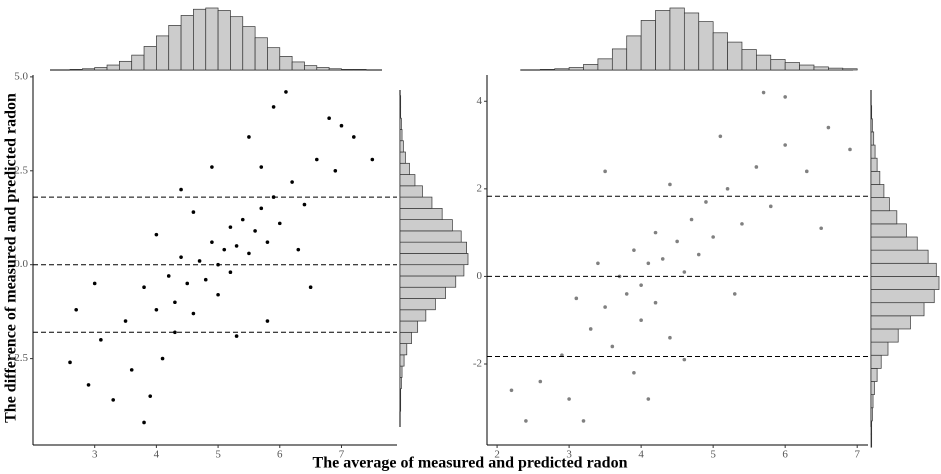 This screenshot has width=941, height=474. I want to click on x-tick-label: 7, so click(342, 455).